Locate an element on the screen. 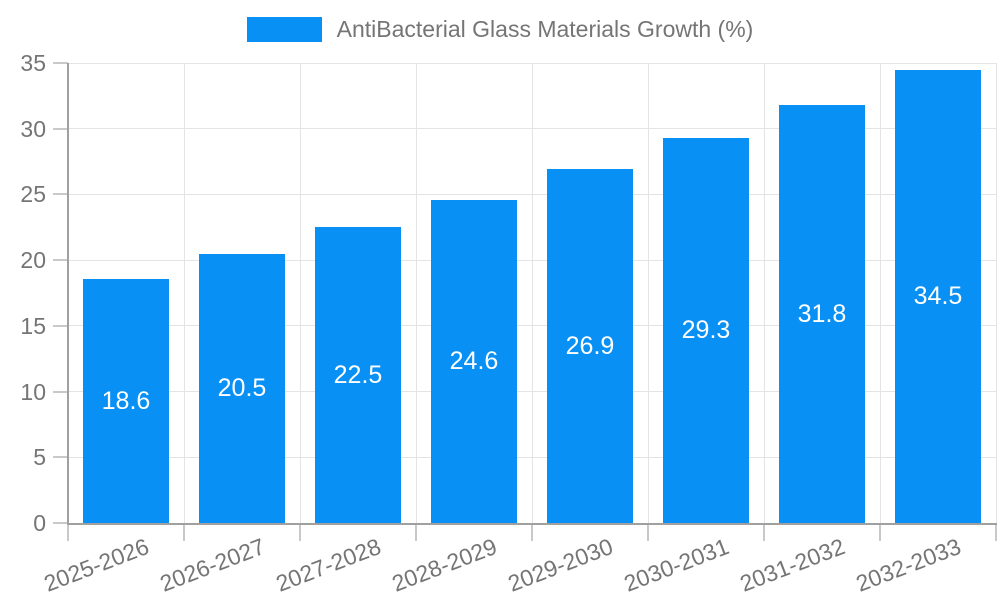 This screenshot has width=1000, height=600. chart-legend: AntiBacterial Glass Materials Growth (%) is located at coordinates (500, 29).